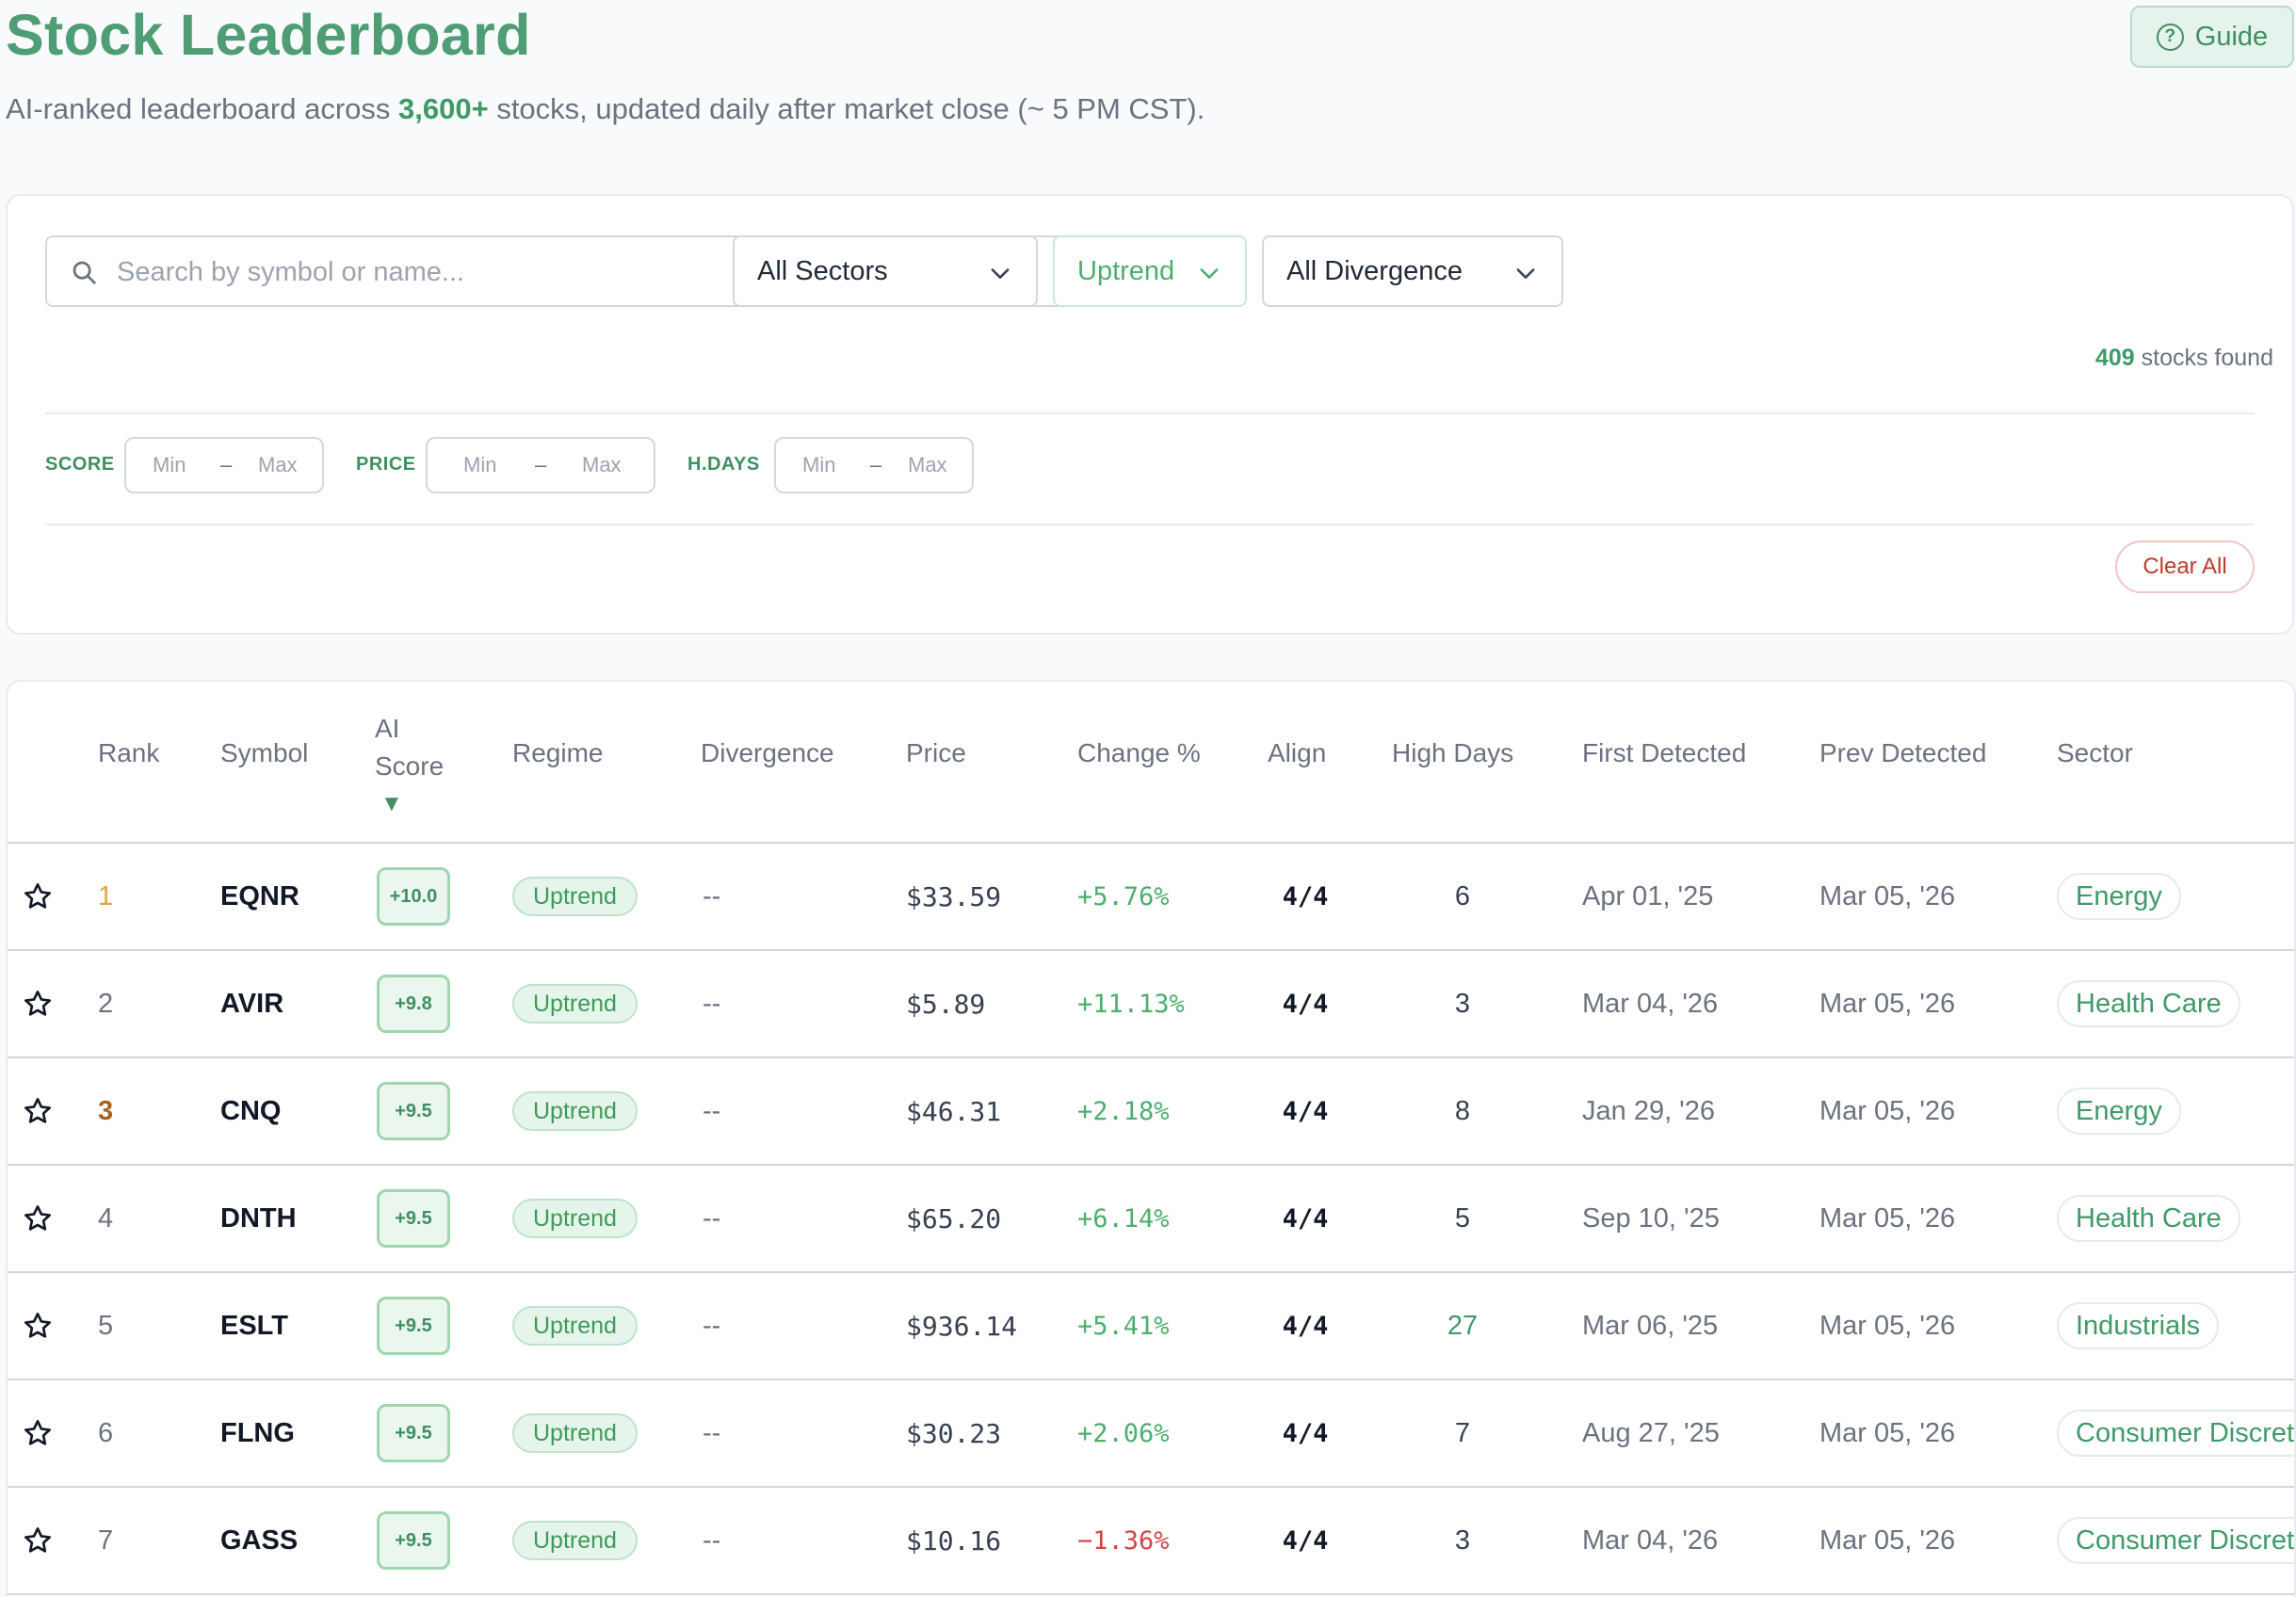 This screenshot has width=2296, height=1597. Describe the element at coordinates (413, 1218) in the screenshot. I see `ai-score-badge: +9.5` at that location.